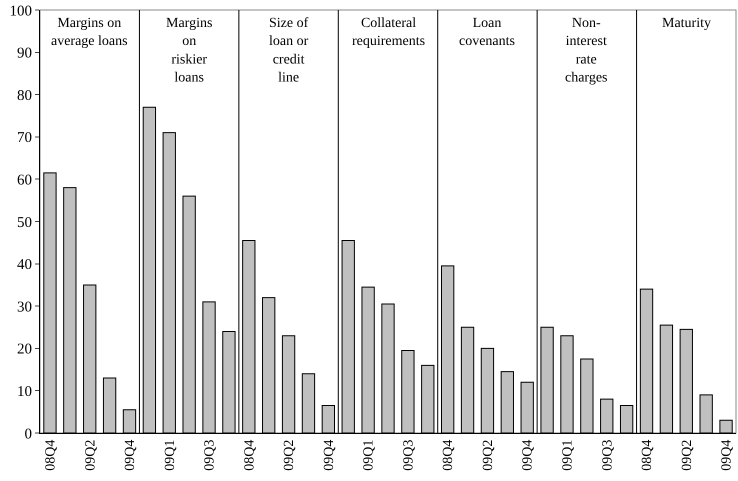 The width and height of the screenshot is (738, 481). Describe the element at coordinates (389, 33) in the screenshot. I see `annotation: Collateral requirements` at that location.